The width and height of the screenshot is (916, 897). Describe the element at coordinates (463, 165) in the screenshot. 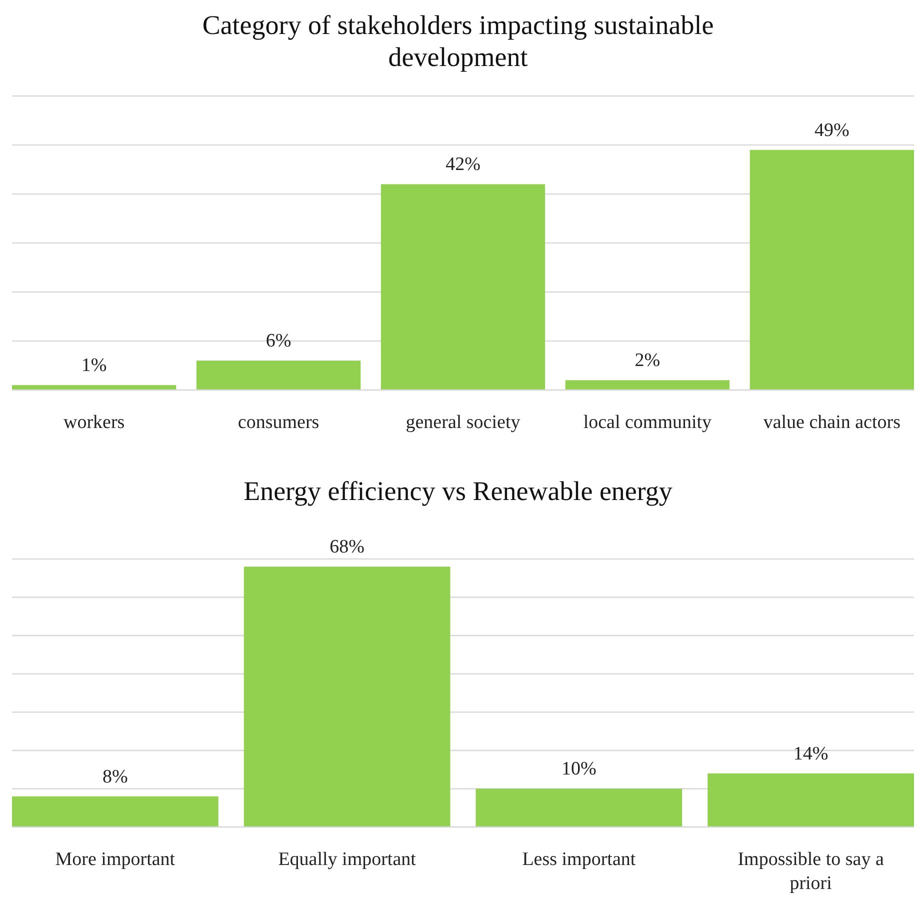

I see `data-label: 42%` at that location.